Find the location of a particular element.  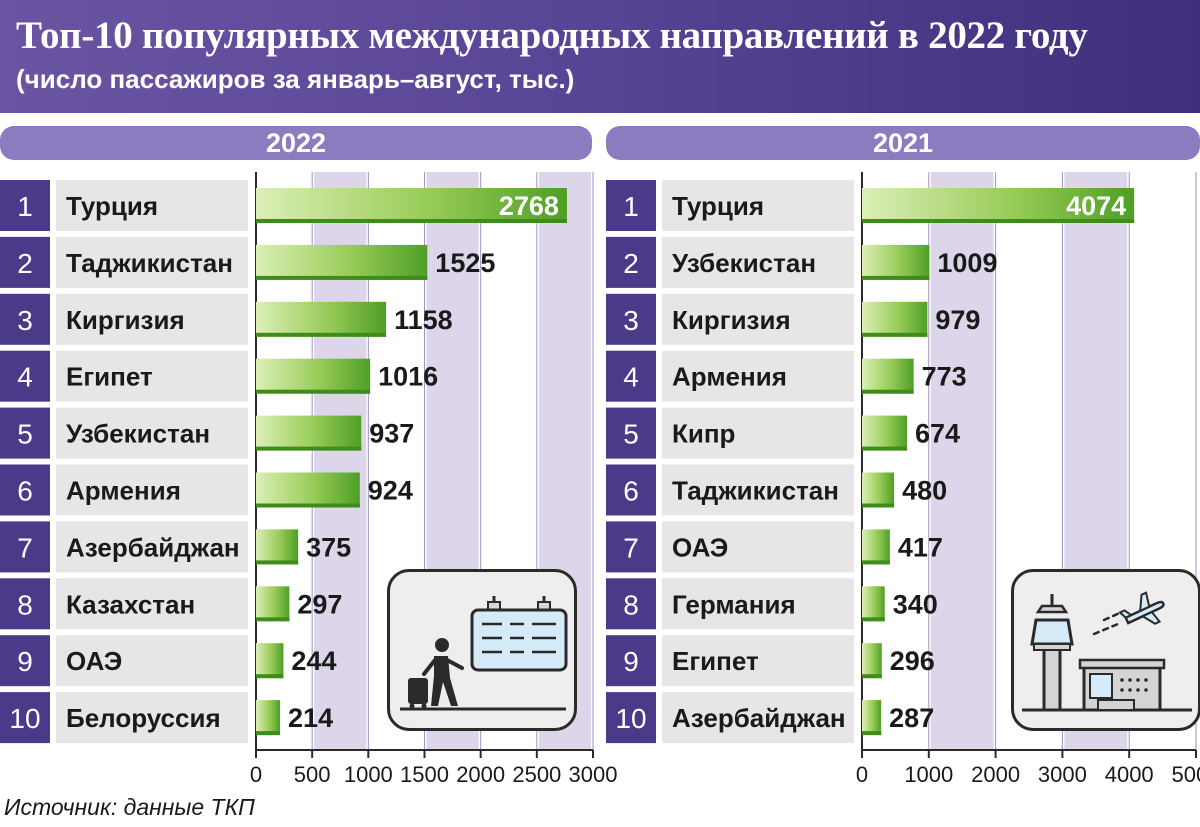

value-label: 1525 is located at coordinates (465, 263).